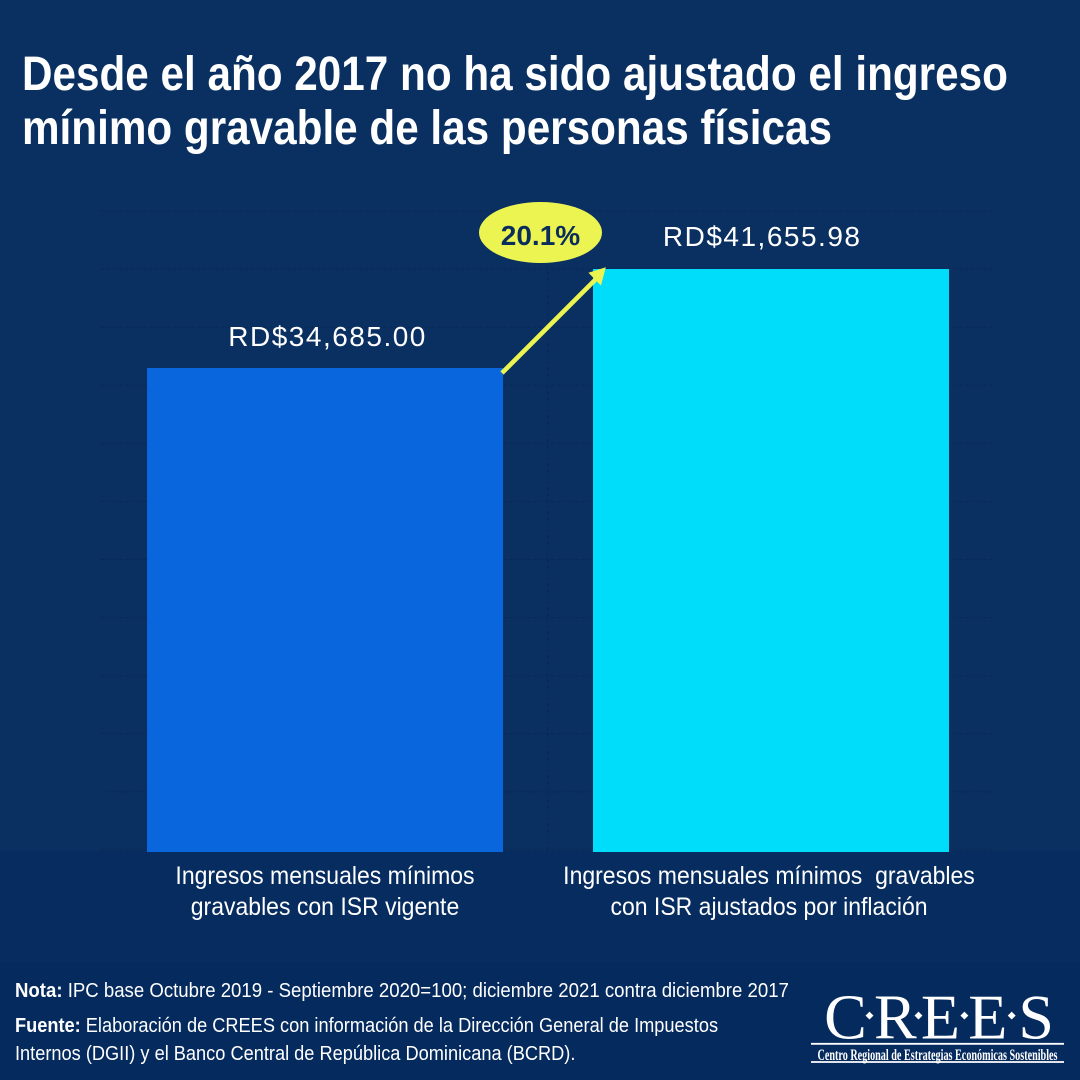  Describe the element at coordinates (845, 1017) in the screenshot. I see `svg-text: C` at that location.